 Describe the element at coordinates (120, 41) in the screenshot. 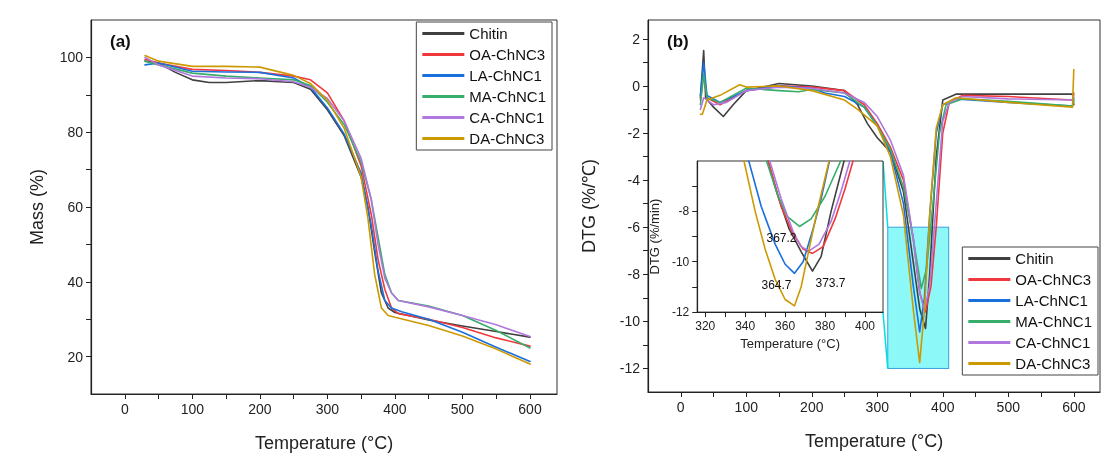

I see `text: (a)` at that location.